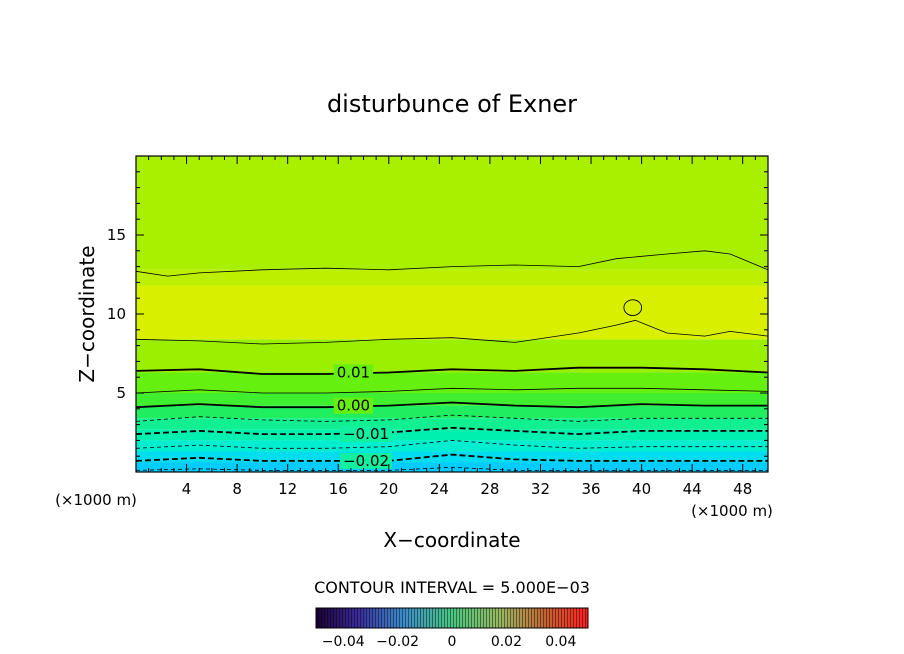 The height and width of the screenshot is (654, 904). Describe the element at coordinates (338, 489) in the screenshot. I see `x-tick-label: 16` at that location.